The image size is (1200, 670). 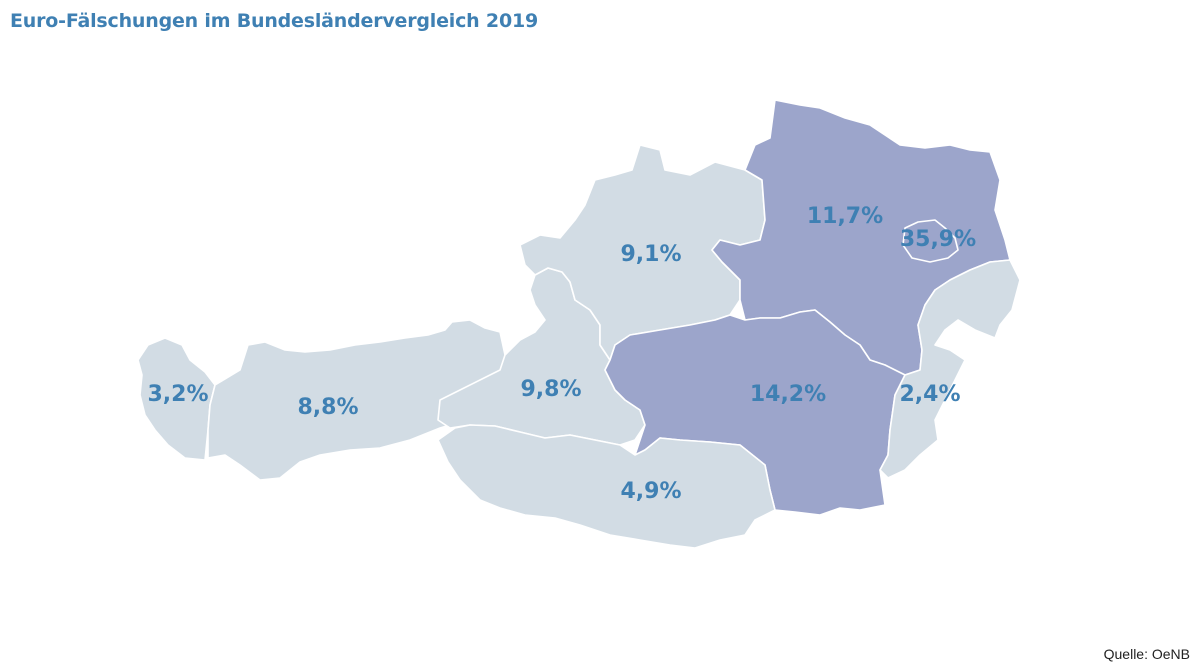 I want to click on label-oberoesterreich: 9,1%, so click(x=650, y=254).